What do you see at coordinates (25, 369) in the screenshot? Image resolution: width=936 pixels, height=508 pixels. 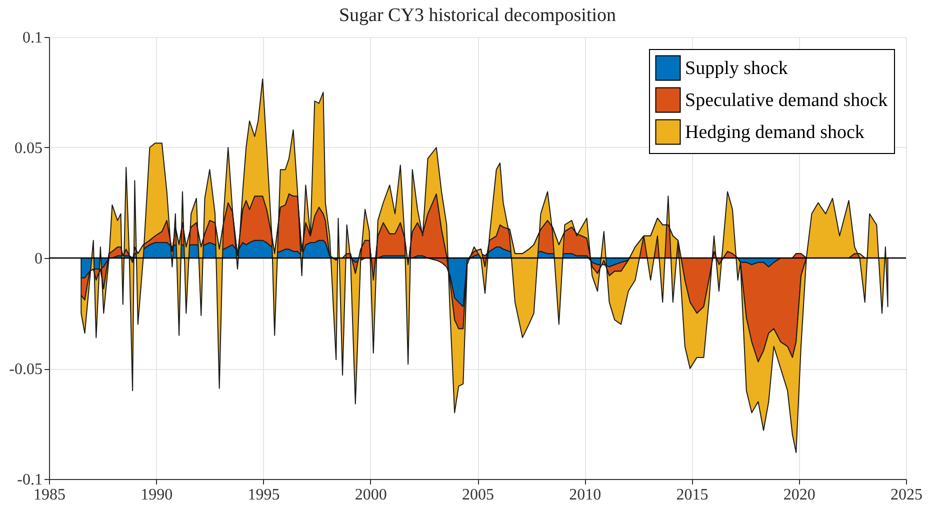 I see `y-tick-label: -0.05` at bounding box center [25, 369].